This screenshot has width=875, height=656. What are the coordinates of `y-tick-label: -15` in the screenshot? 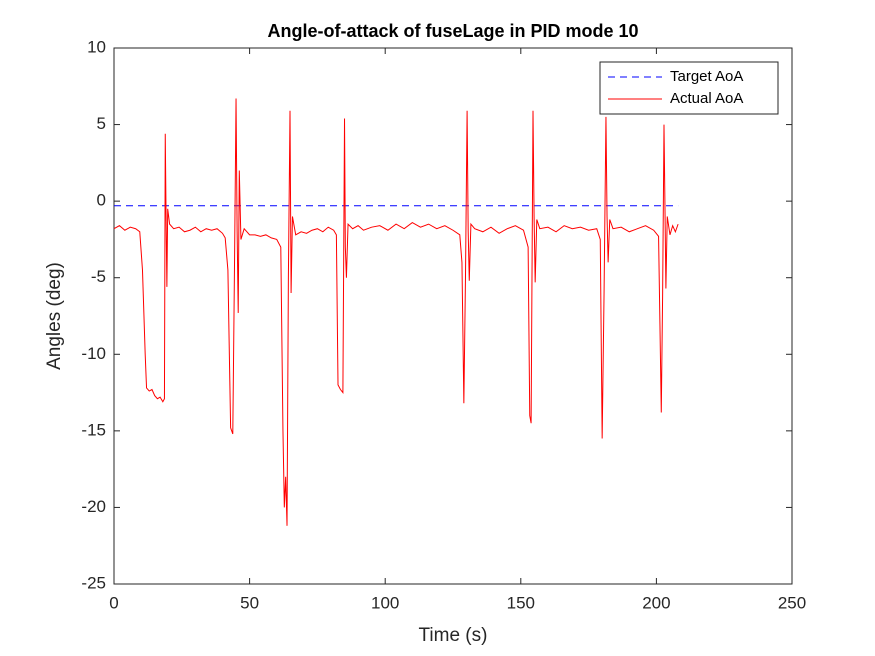 It's located at (93, 429).